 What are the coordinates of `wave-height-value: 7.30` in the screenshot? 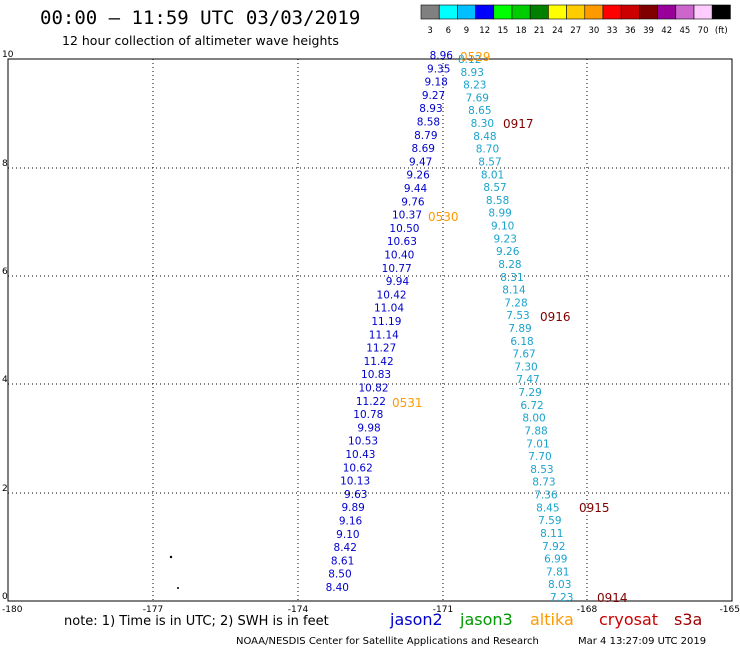 It's located at (525, 367).